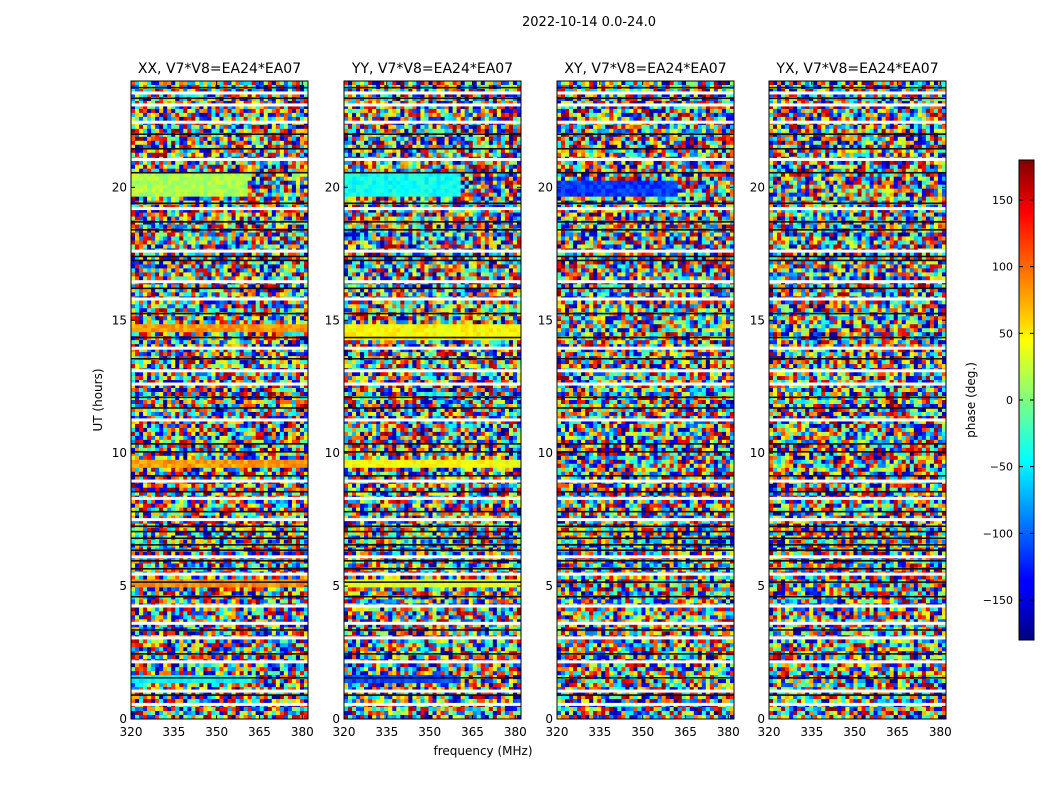  I want to click on colorbar-tick-label: 0, so click(1009, 400).